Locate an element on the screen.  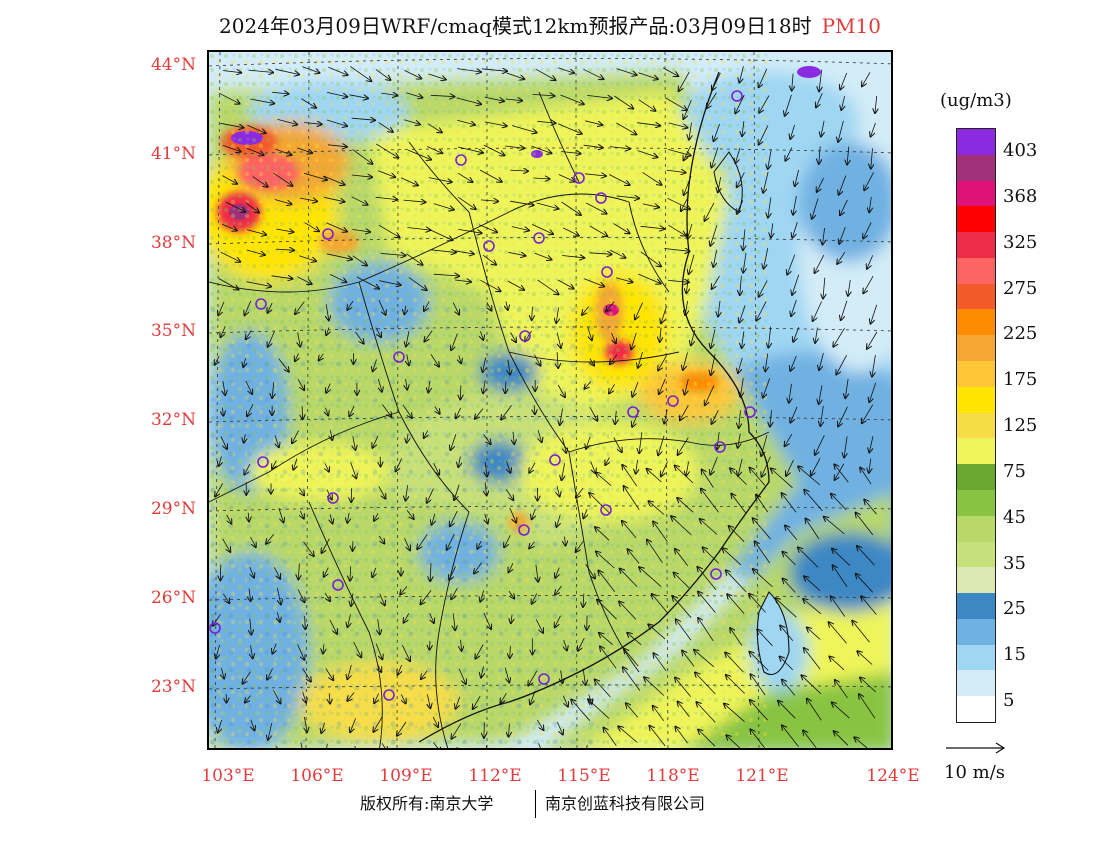
legend-label-368: 368 is located at coordinates (1020, 196).